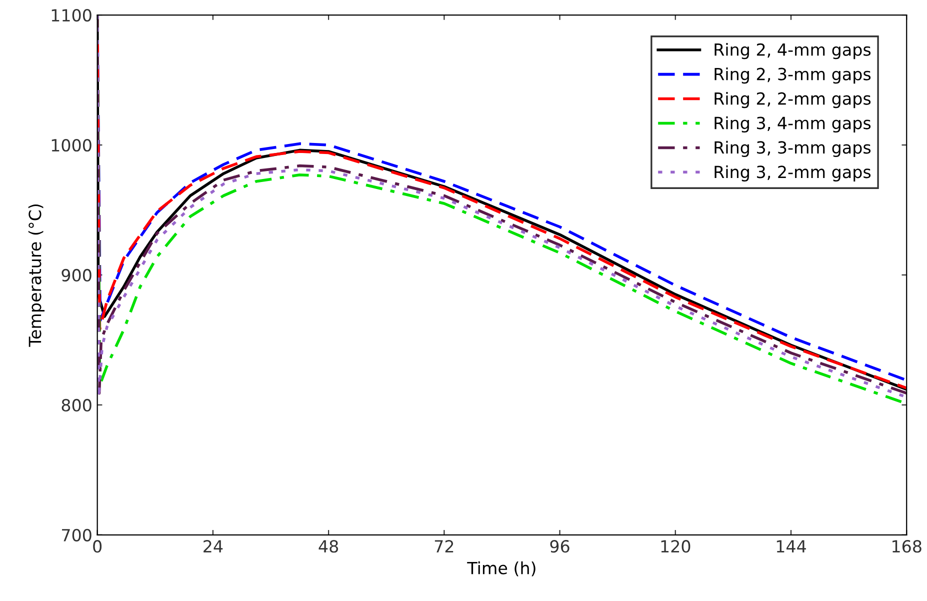 This screenshot has width=927, height=601. I want to click on x-tick-label: 120, so click(675, 546).